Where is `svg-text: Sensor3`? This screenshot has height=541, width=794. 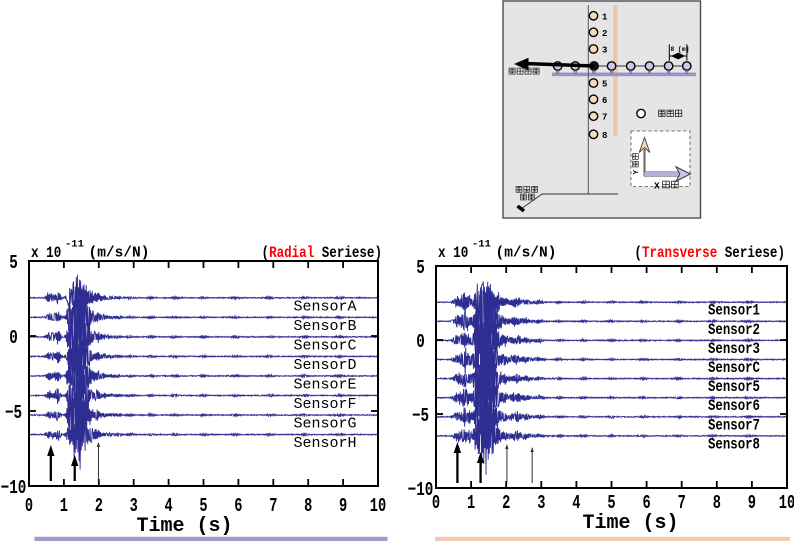 svg-text: Sensor3 is located at coordinates (734, 350).